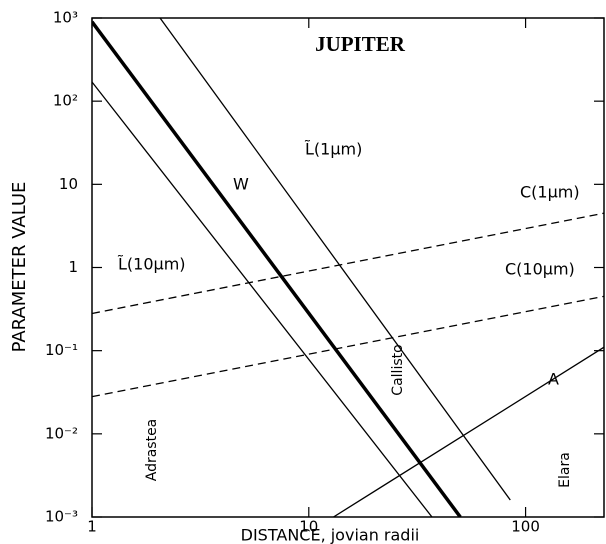  What do you see at coordinates (550, 192) in the screenshot?
I see `series-label: C(1μm)` at bounding box center [550, 192].